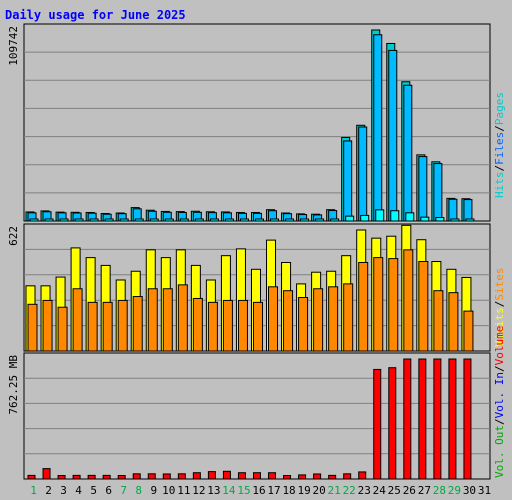 Image resolution: width=512 pixels, height=500 pixels. What do you see at coordinates (499, 402) in the screenshot?
I see `legend-volume: Vol. Out/Vol. In/Volume` at bounding box center [499, 402].